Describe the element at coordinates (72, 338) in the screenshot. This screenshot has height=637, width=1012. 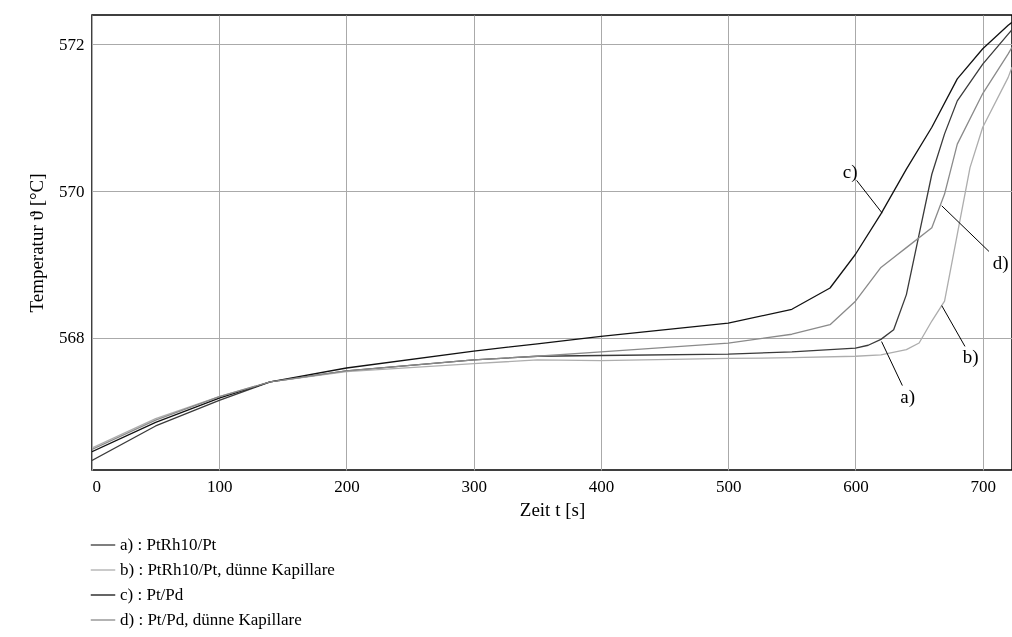
I see `y-tick-label: 568` at that location.